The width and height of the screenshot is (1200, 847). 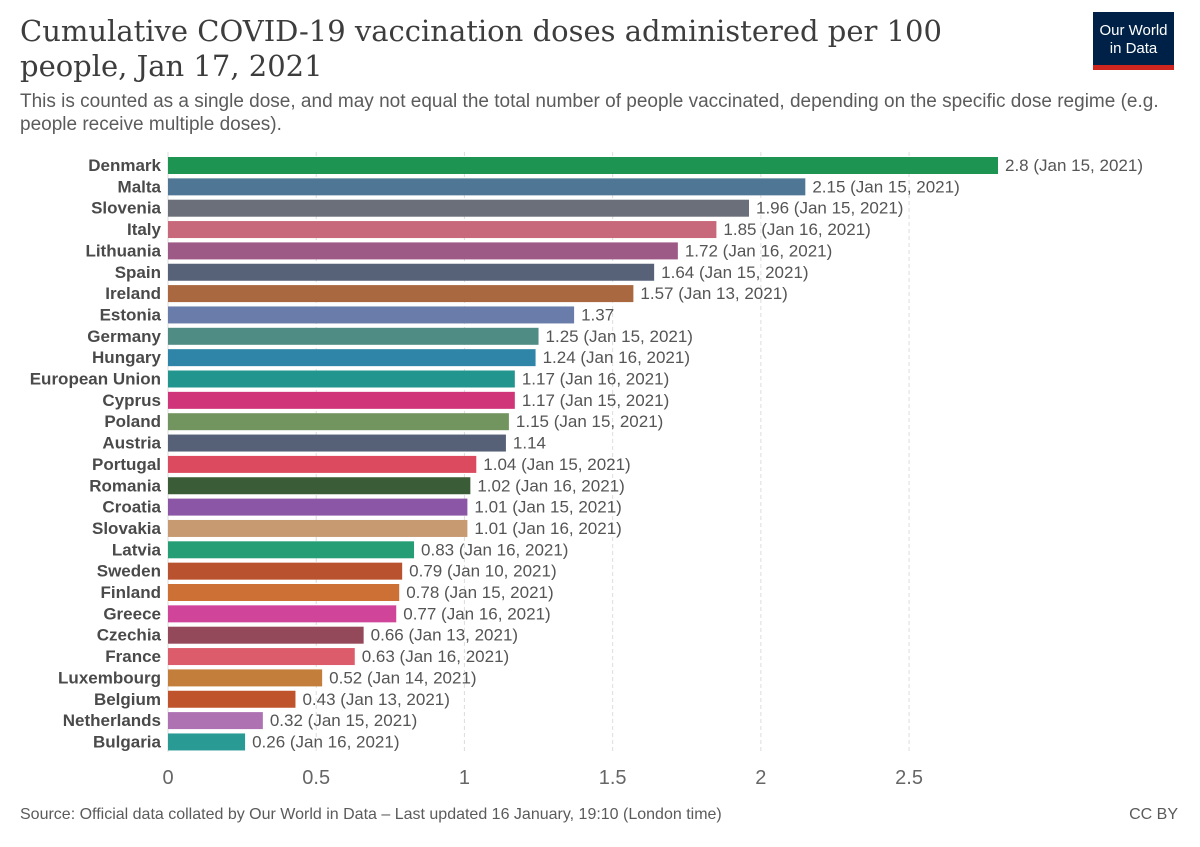 I want to click on category-label: European Union, so click(x=95, y=379).